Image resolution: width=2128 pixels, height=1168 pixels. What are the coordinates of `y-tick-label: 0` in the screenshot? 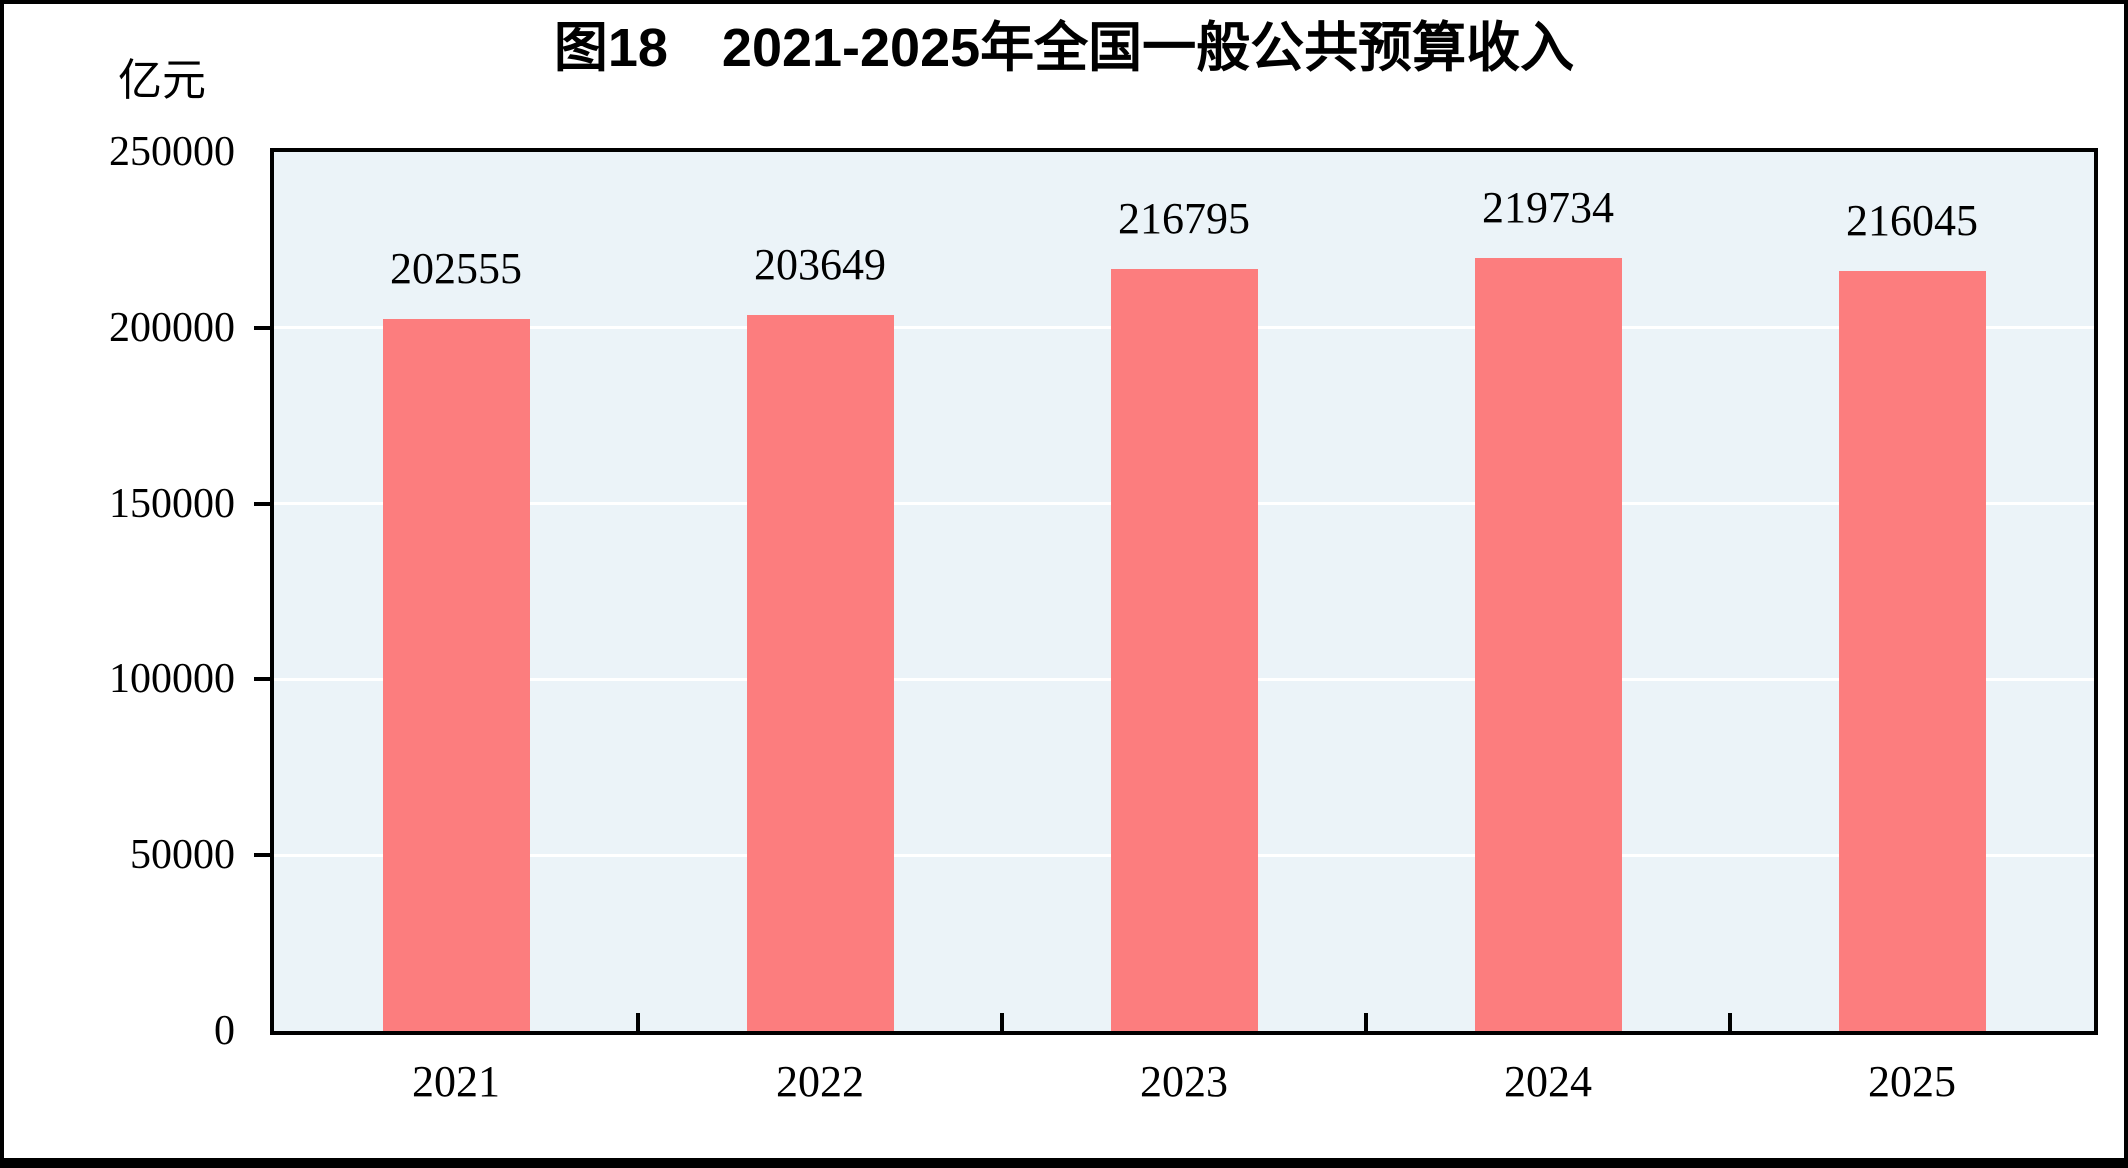 It's located at (224, 1031).